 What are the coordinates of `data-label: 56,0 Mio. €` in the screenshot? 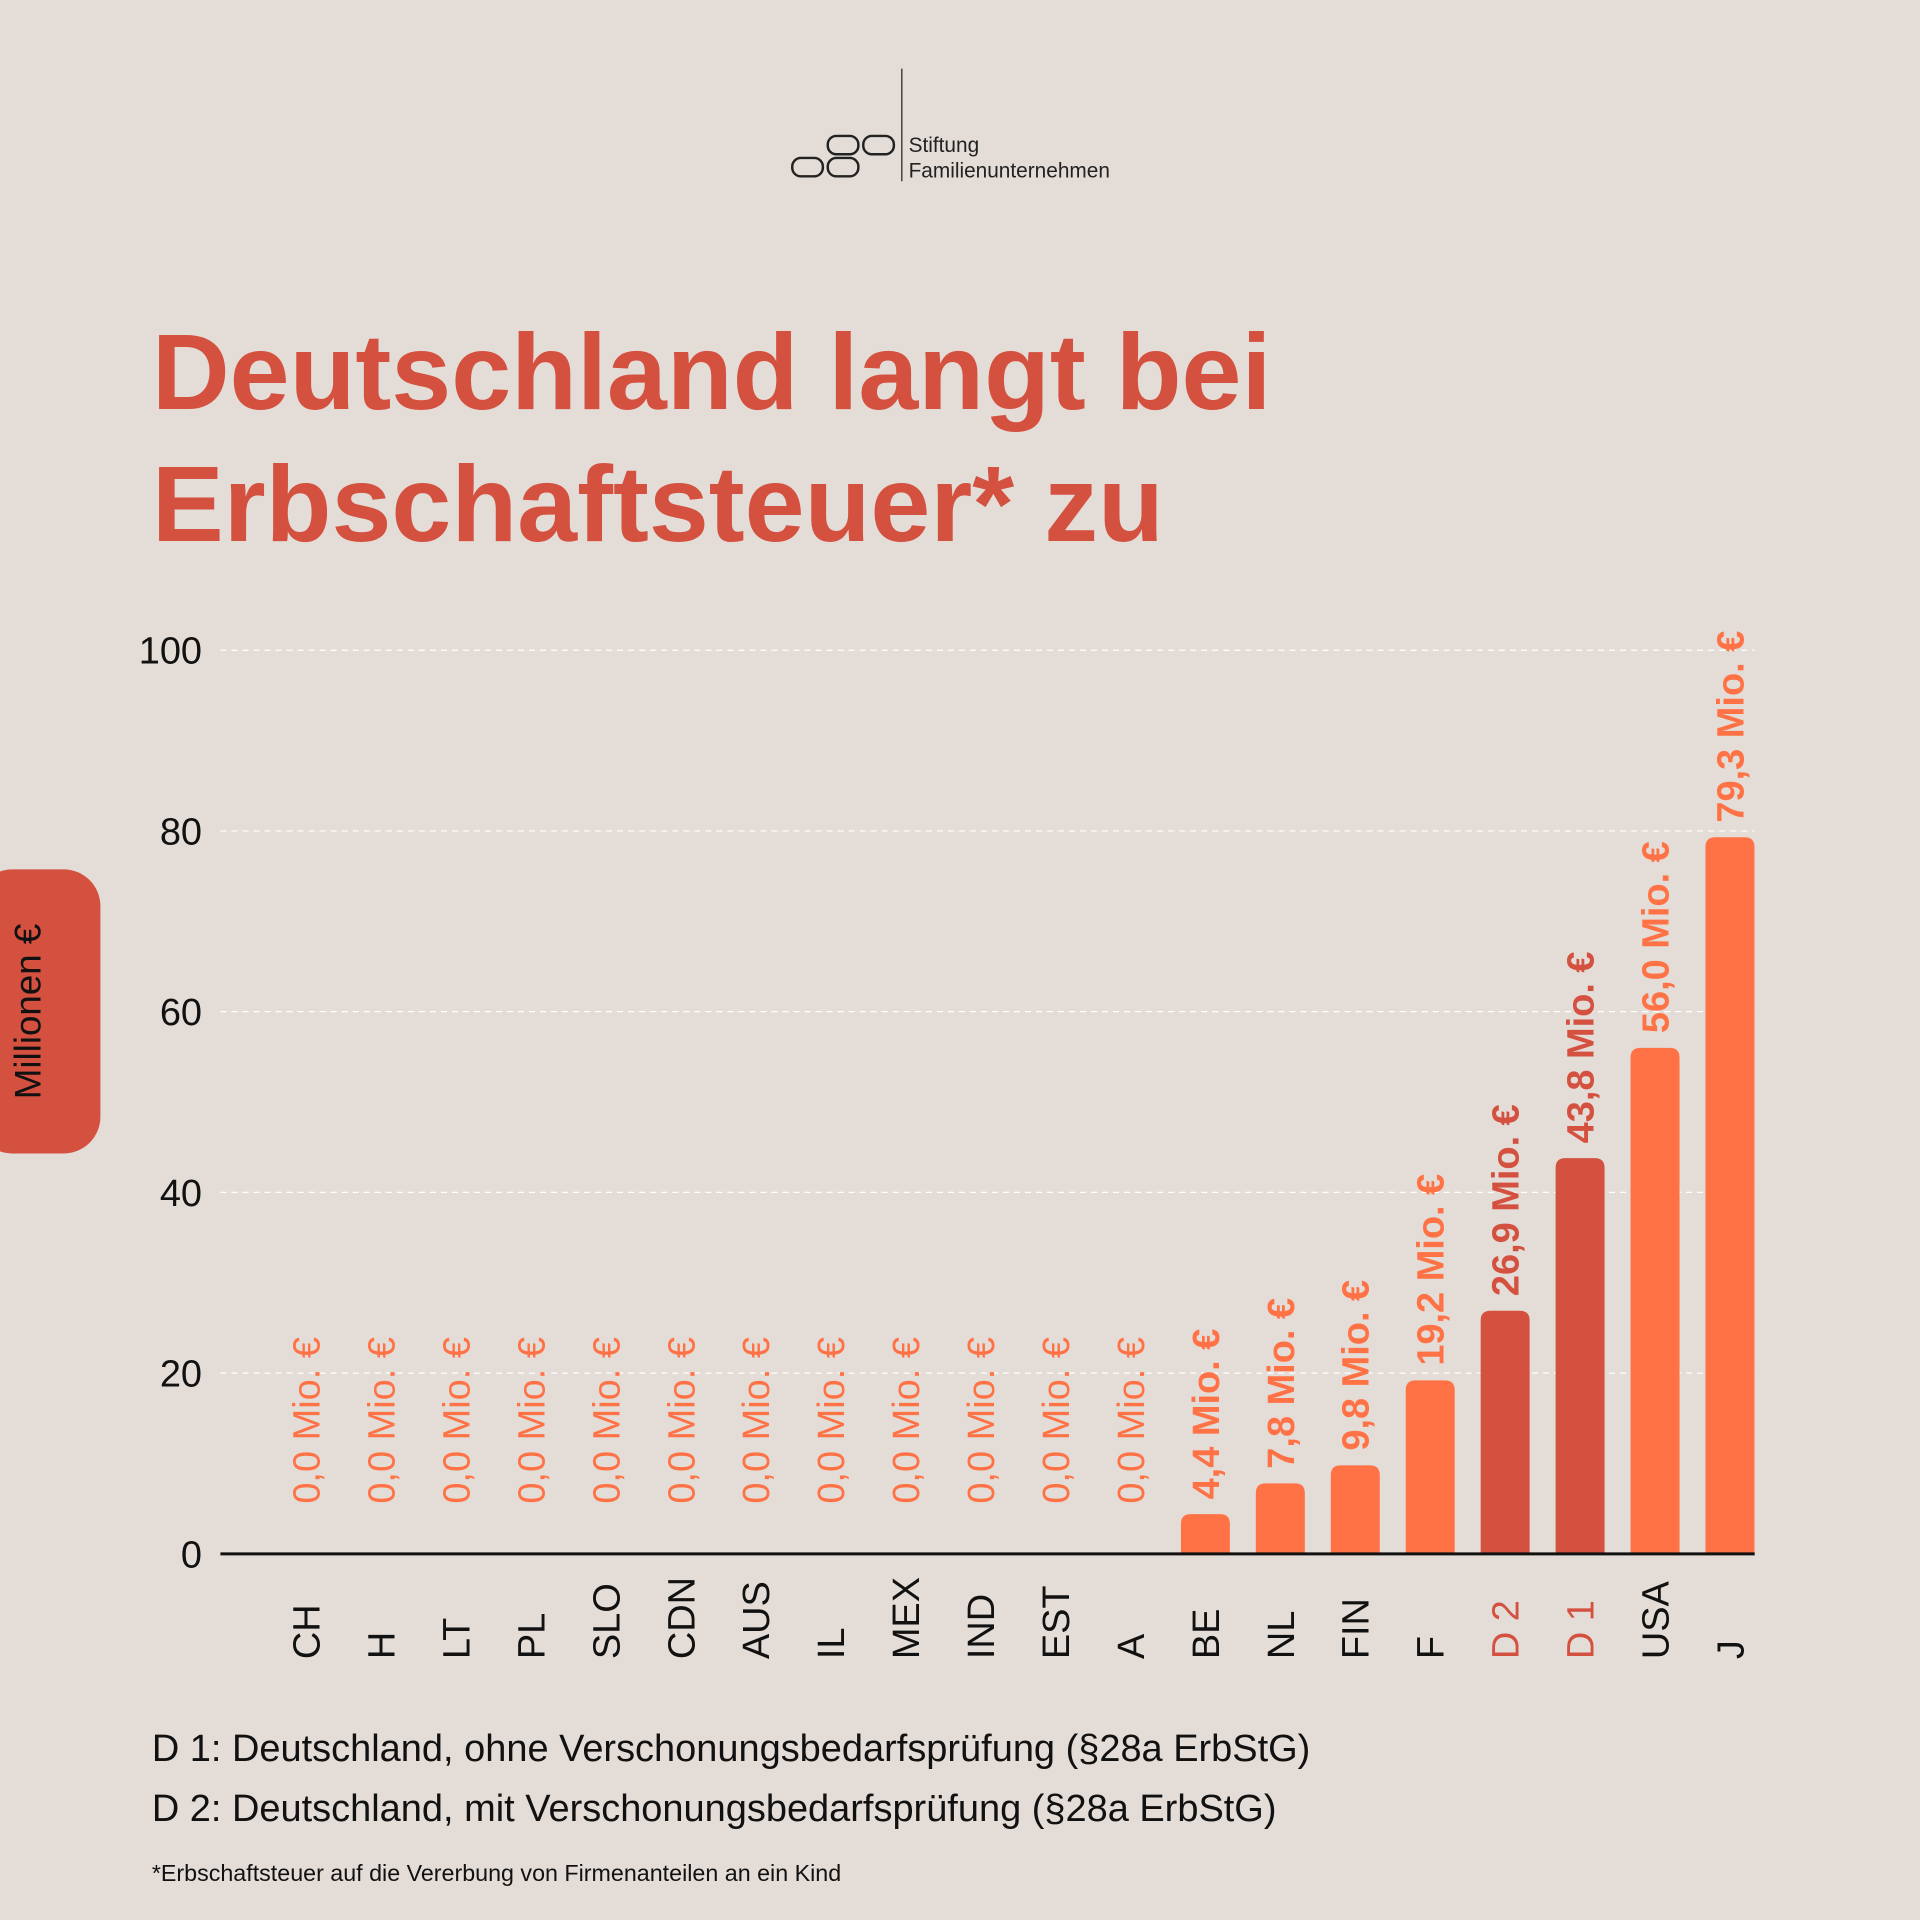 It's located at (1656, 937).